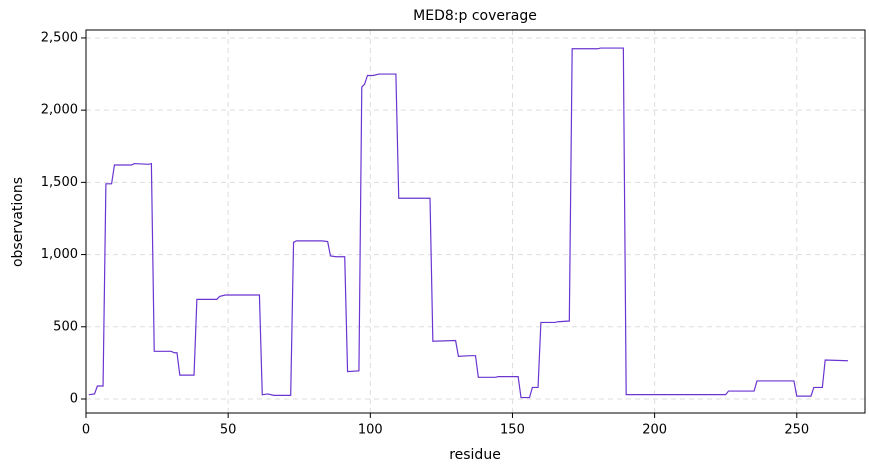 The width and height of the screenshot is (869, 474). What do you see at coordinates (74, 398) in the screenshot?
I see `y-tick-label: 0` at bounding box center [74, 398].